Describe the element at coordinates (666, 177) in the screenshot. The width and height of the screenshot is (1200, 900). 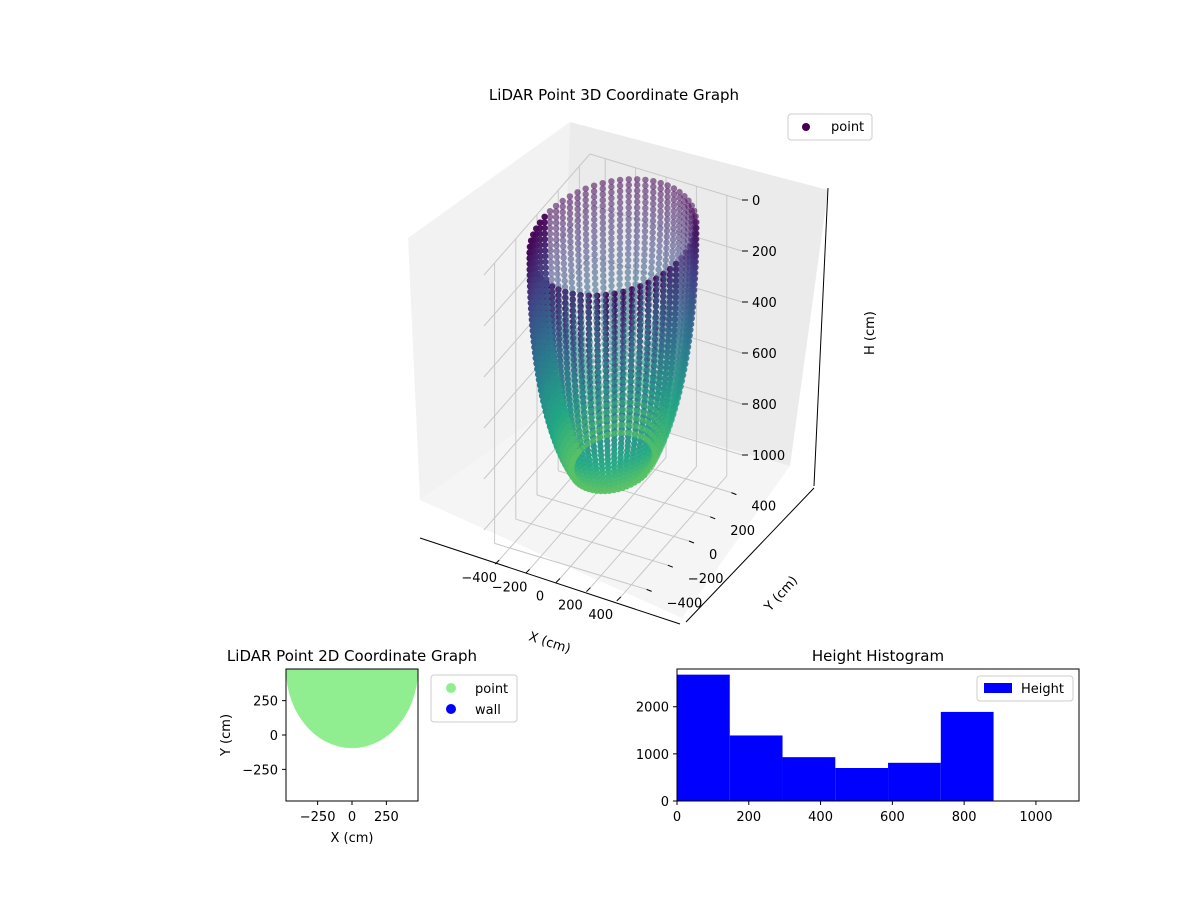
I see `grid-line-z` at that location.